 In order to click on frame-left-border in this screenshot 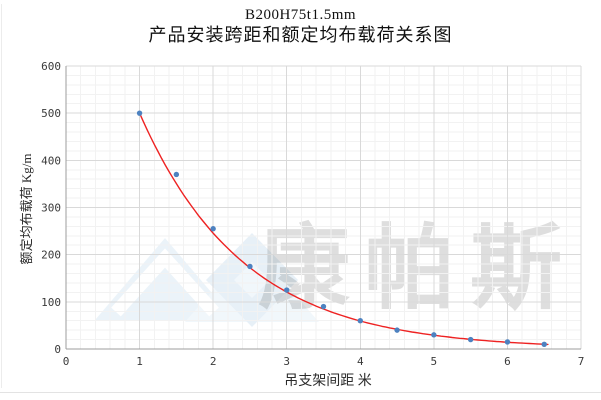, I will do `click(1, 196)`.